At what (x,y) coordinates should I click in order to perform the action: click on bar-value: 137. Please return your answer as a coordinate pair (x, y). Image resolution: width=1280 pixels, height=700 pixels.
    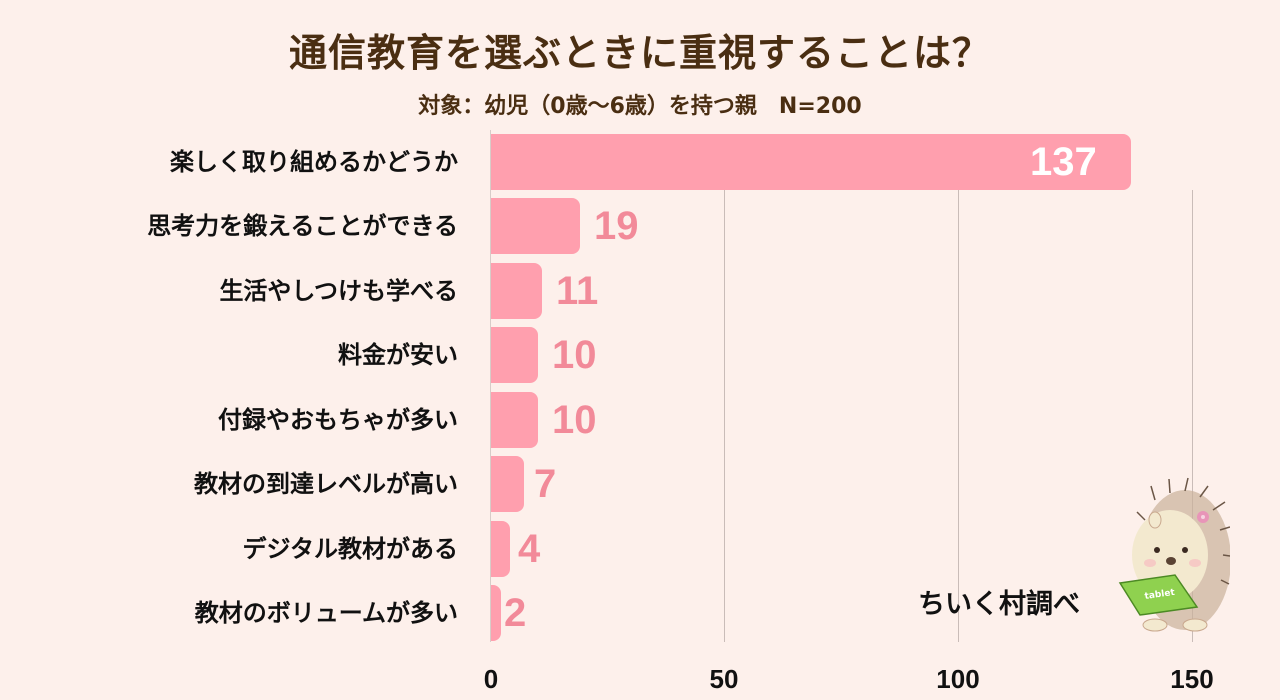
    Looking at the image, I should click on (1063, 162).